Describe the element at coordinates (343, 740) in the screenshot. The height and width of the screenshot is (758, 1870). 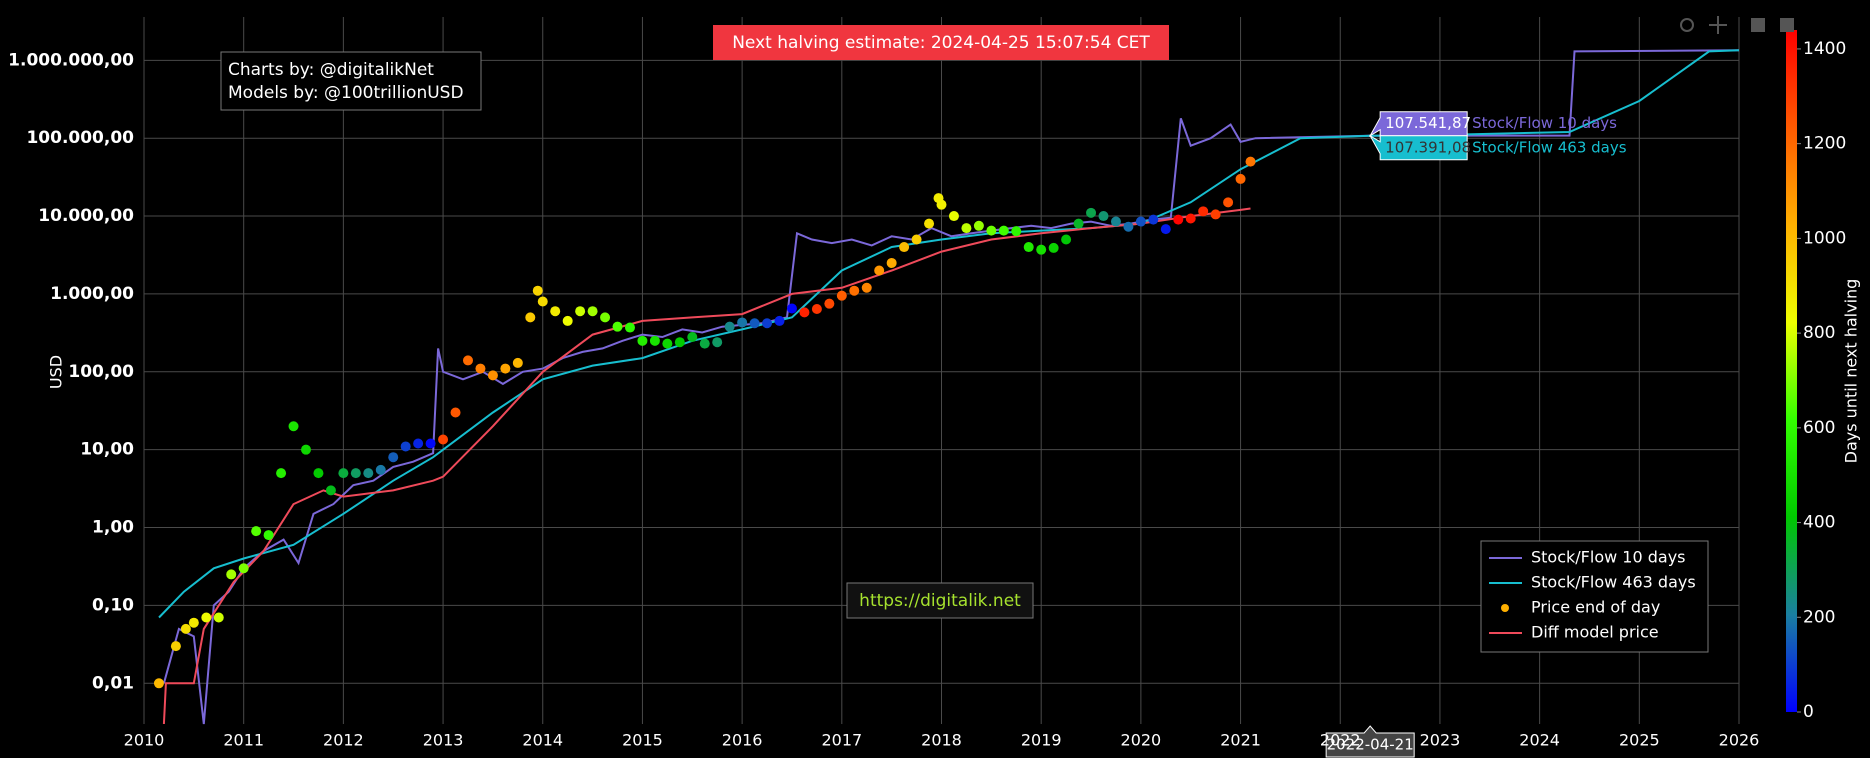
I see `x-tick-label: 2012` at that location.